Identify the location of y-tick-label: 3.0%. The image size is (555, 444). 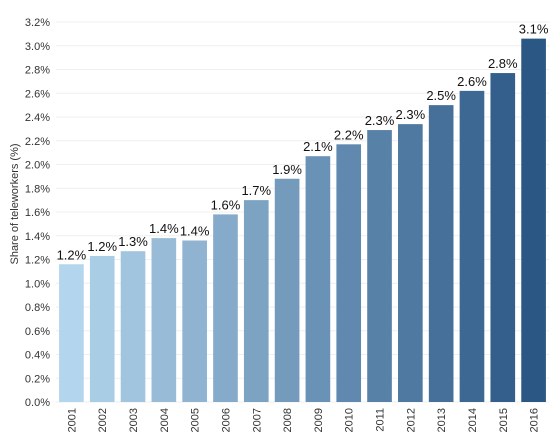
(37, 47).